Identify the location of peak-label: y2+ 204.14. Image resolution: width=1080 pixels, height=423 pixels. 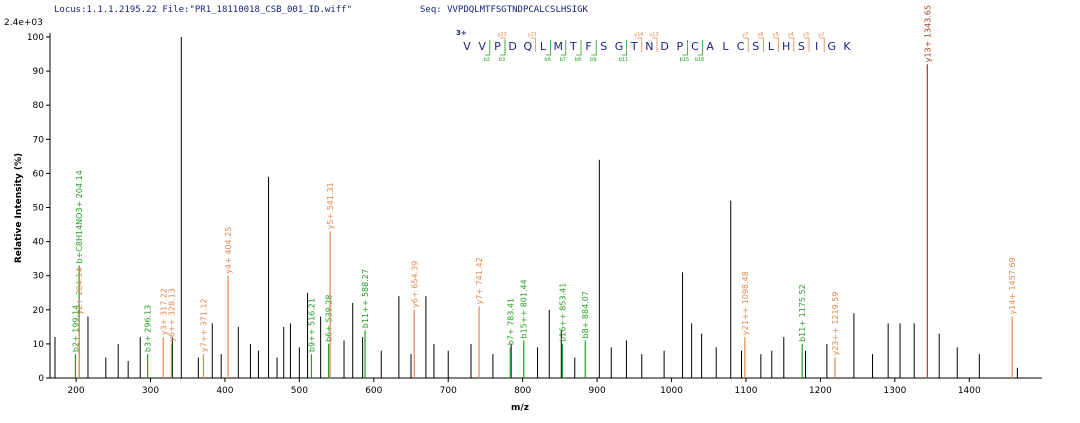
(79, 291).